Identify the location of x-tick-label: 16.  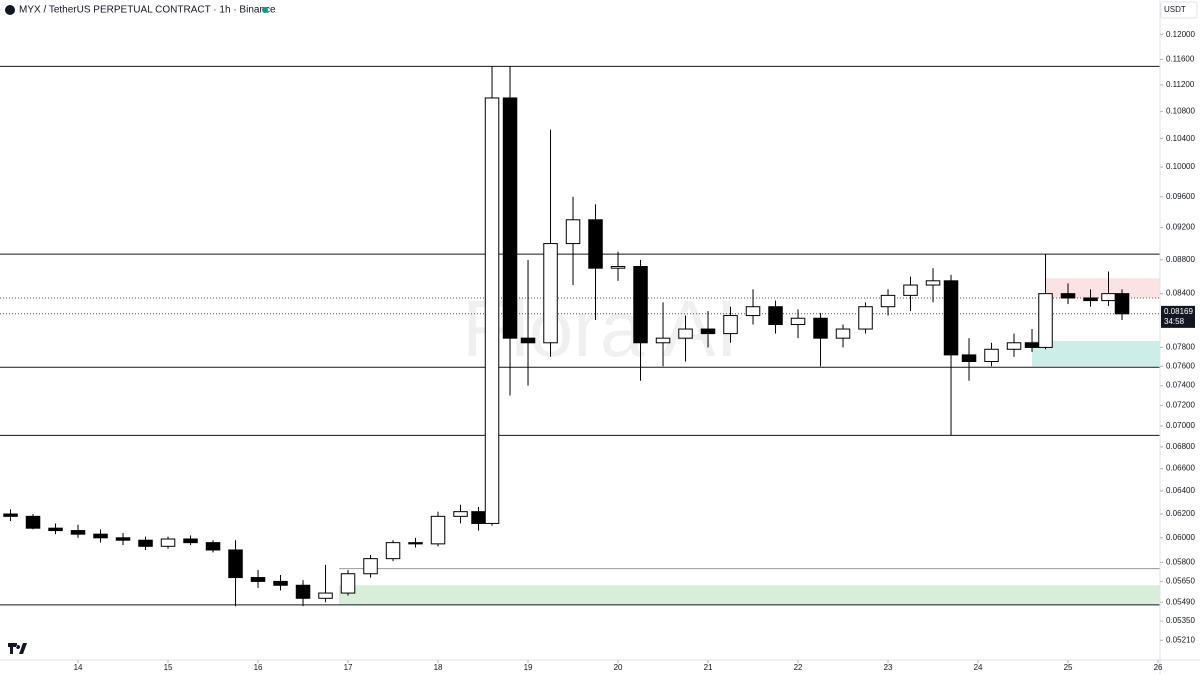
(258, 667).